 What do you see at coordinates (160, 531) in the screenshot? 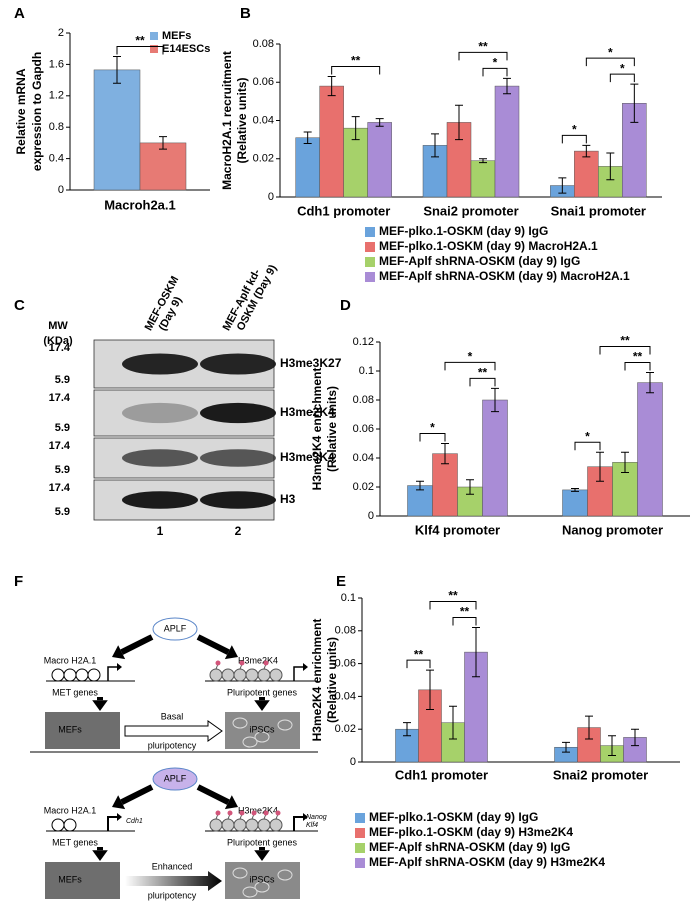
I see `lane-number: 1` at bounding box center [160, 531].